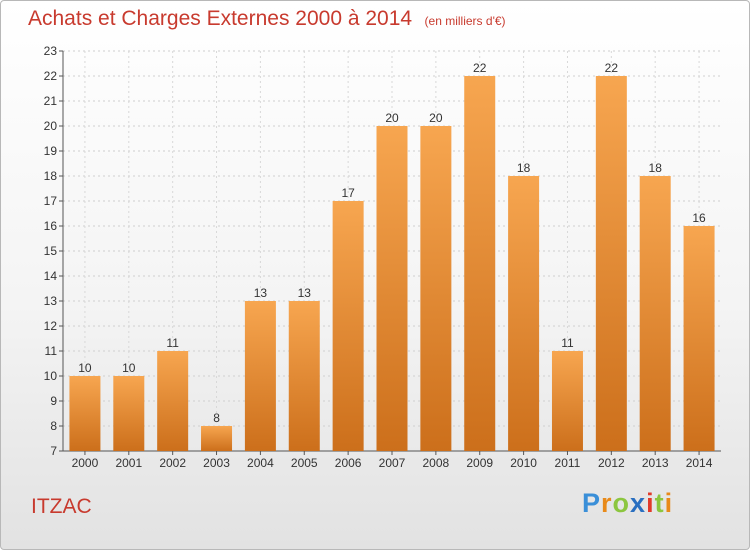 The height and width of the screenshot is (550, 750). I want to click on logo-letter: x, so click(638, 503).